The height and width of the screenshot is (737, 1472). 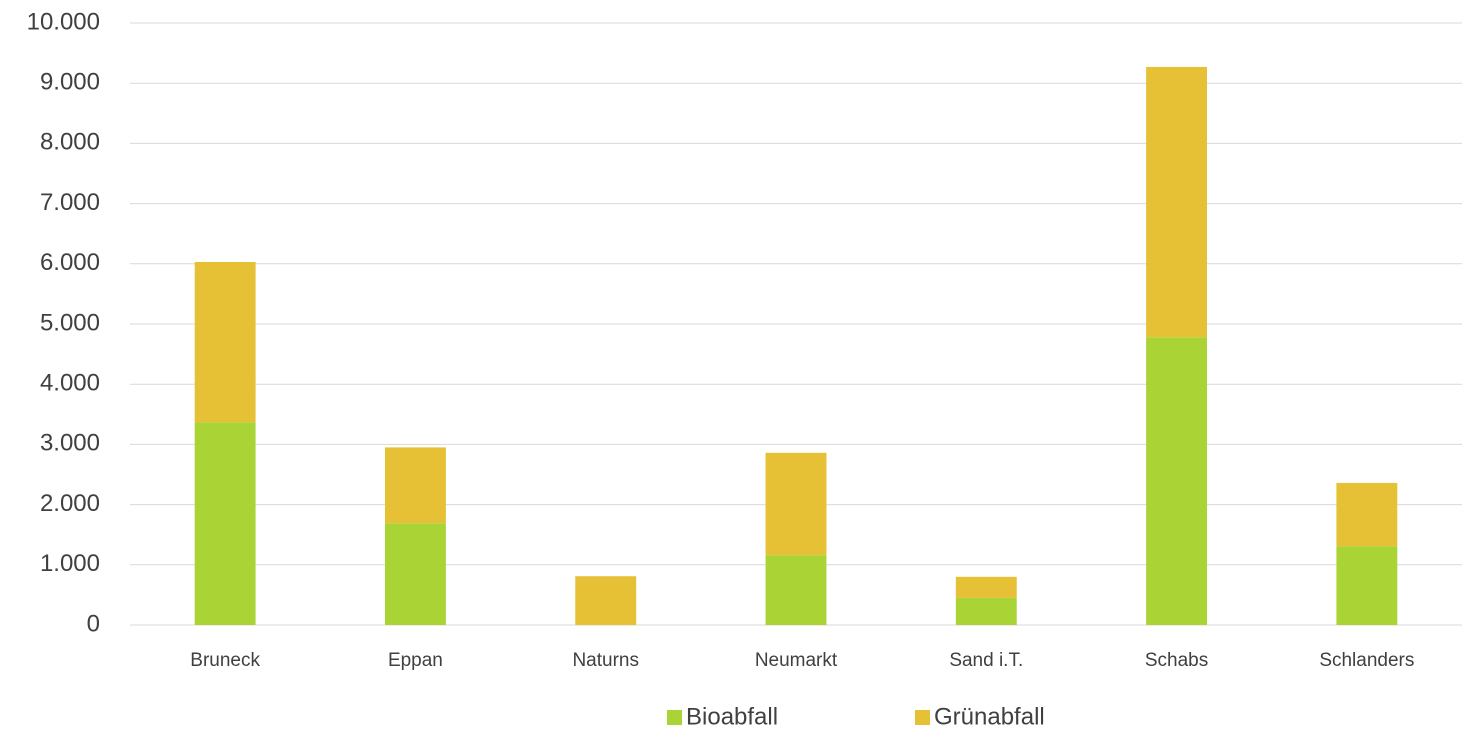 I want to click on x-tick-label: Schabs, so click(x=1176, y=660).